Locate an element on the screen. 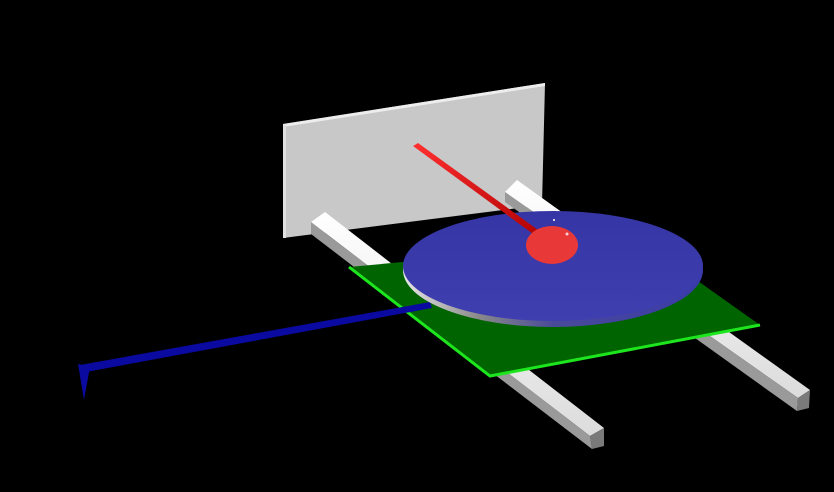 This screenshot has width=834, height=492. blue-disc is located at coordinates (553, 269).